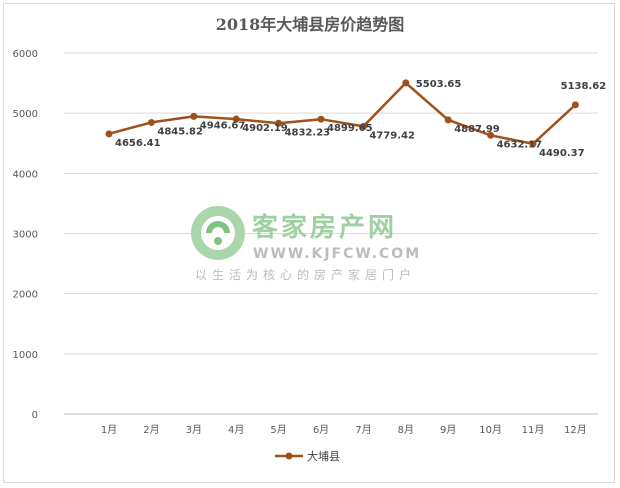 Image resolution: width=620 pixels, height=488 pixels. I want to click on x-tick-label: 1月, so click(109, 430).